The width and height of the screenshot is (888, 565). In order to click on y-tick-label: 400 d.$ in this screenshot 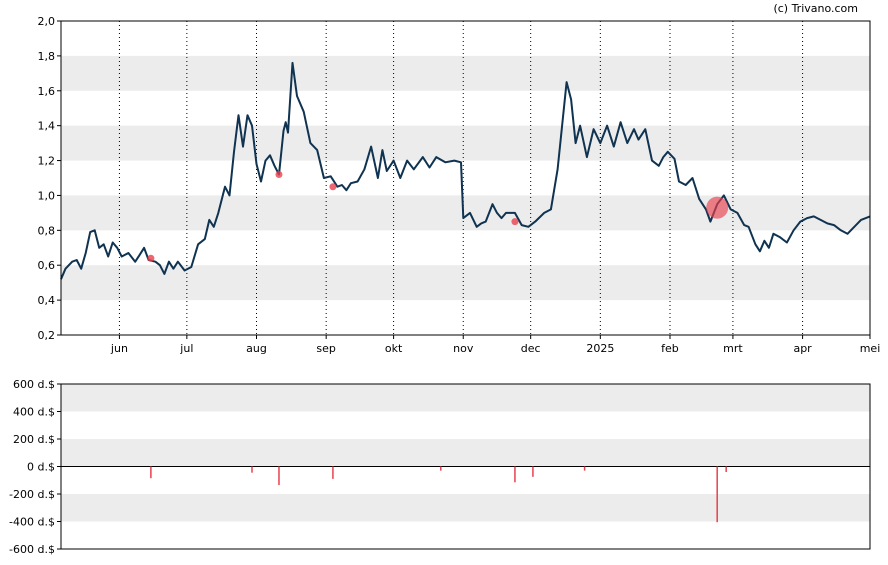, I will do `click(34, 412)`.